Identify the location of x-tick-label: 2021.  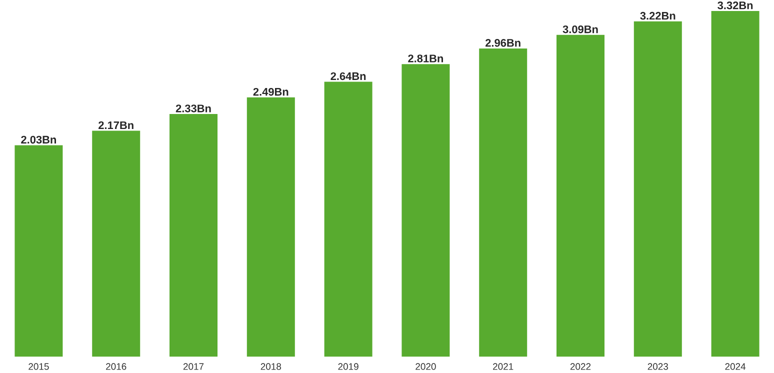
(503, 366).